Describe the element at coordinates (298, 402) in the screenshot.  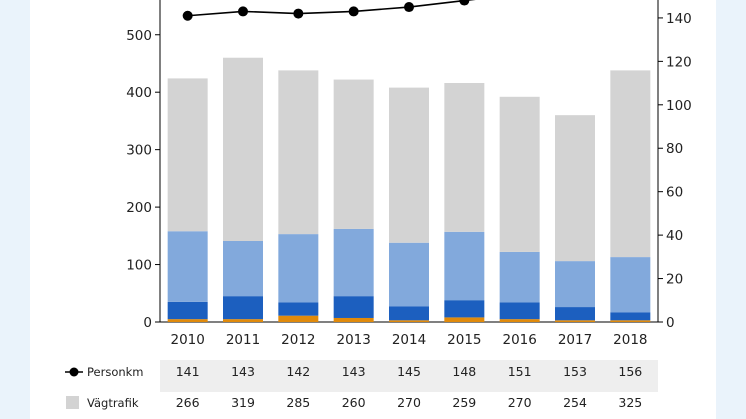
I see `table-cell: 285` at that location.